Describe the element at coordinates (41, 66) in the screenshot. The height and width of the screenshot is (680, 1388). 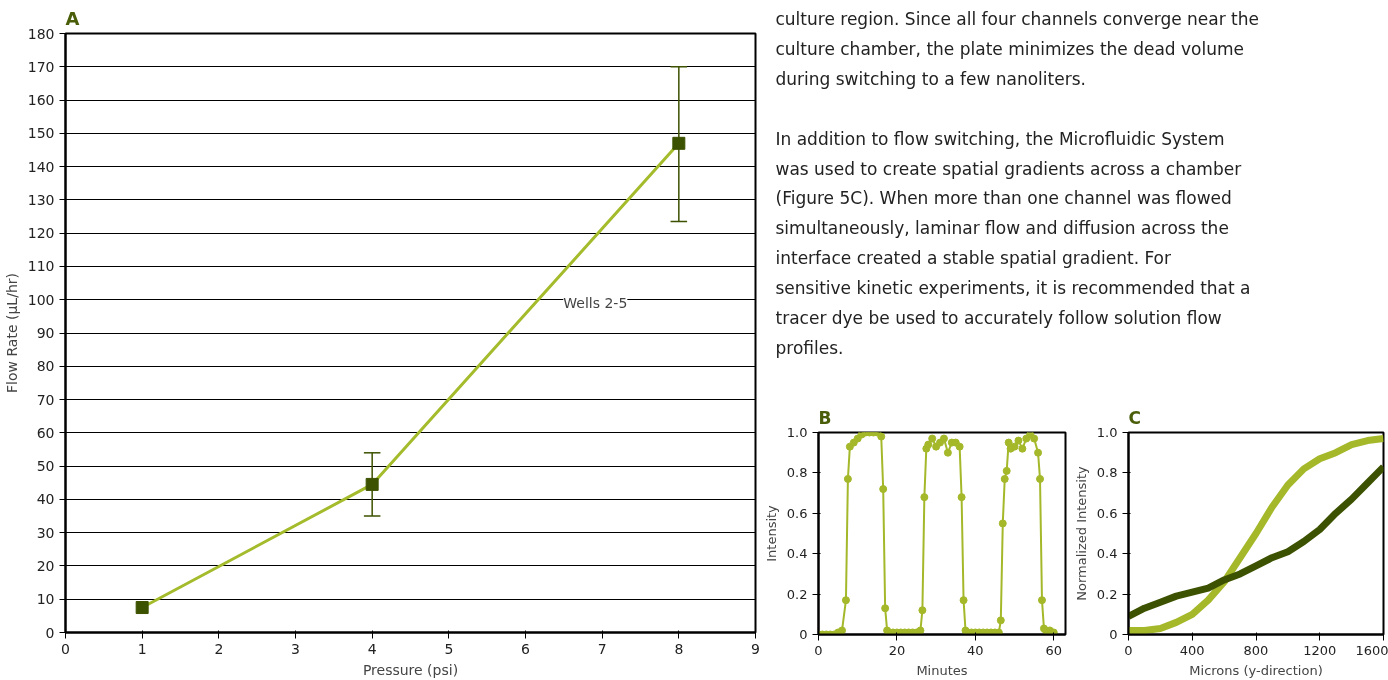
I see `y-tick-label: 170` at that location.